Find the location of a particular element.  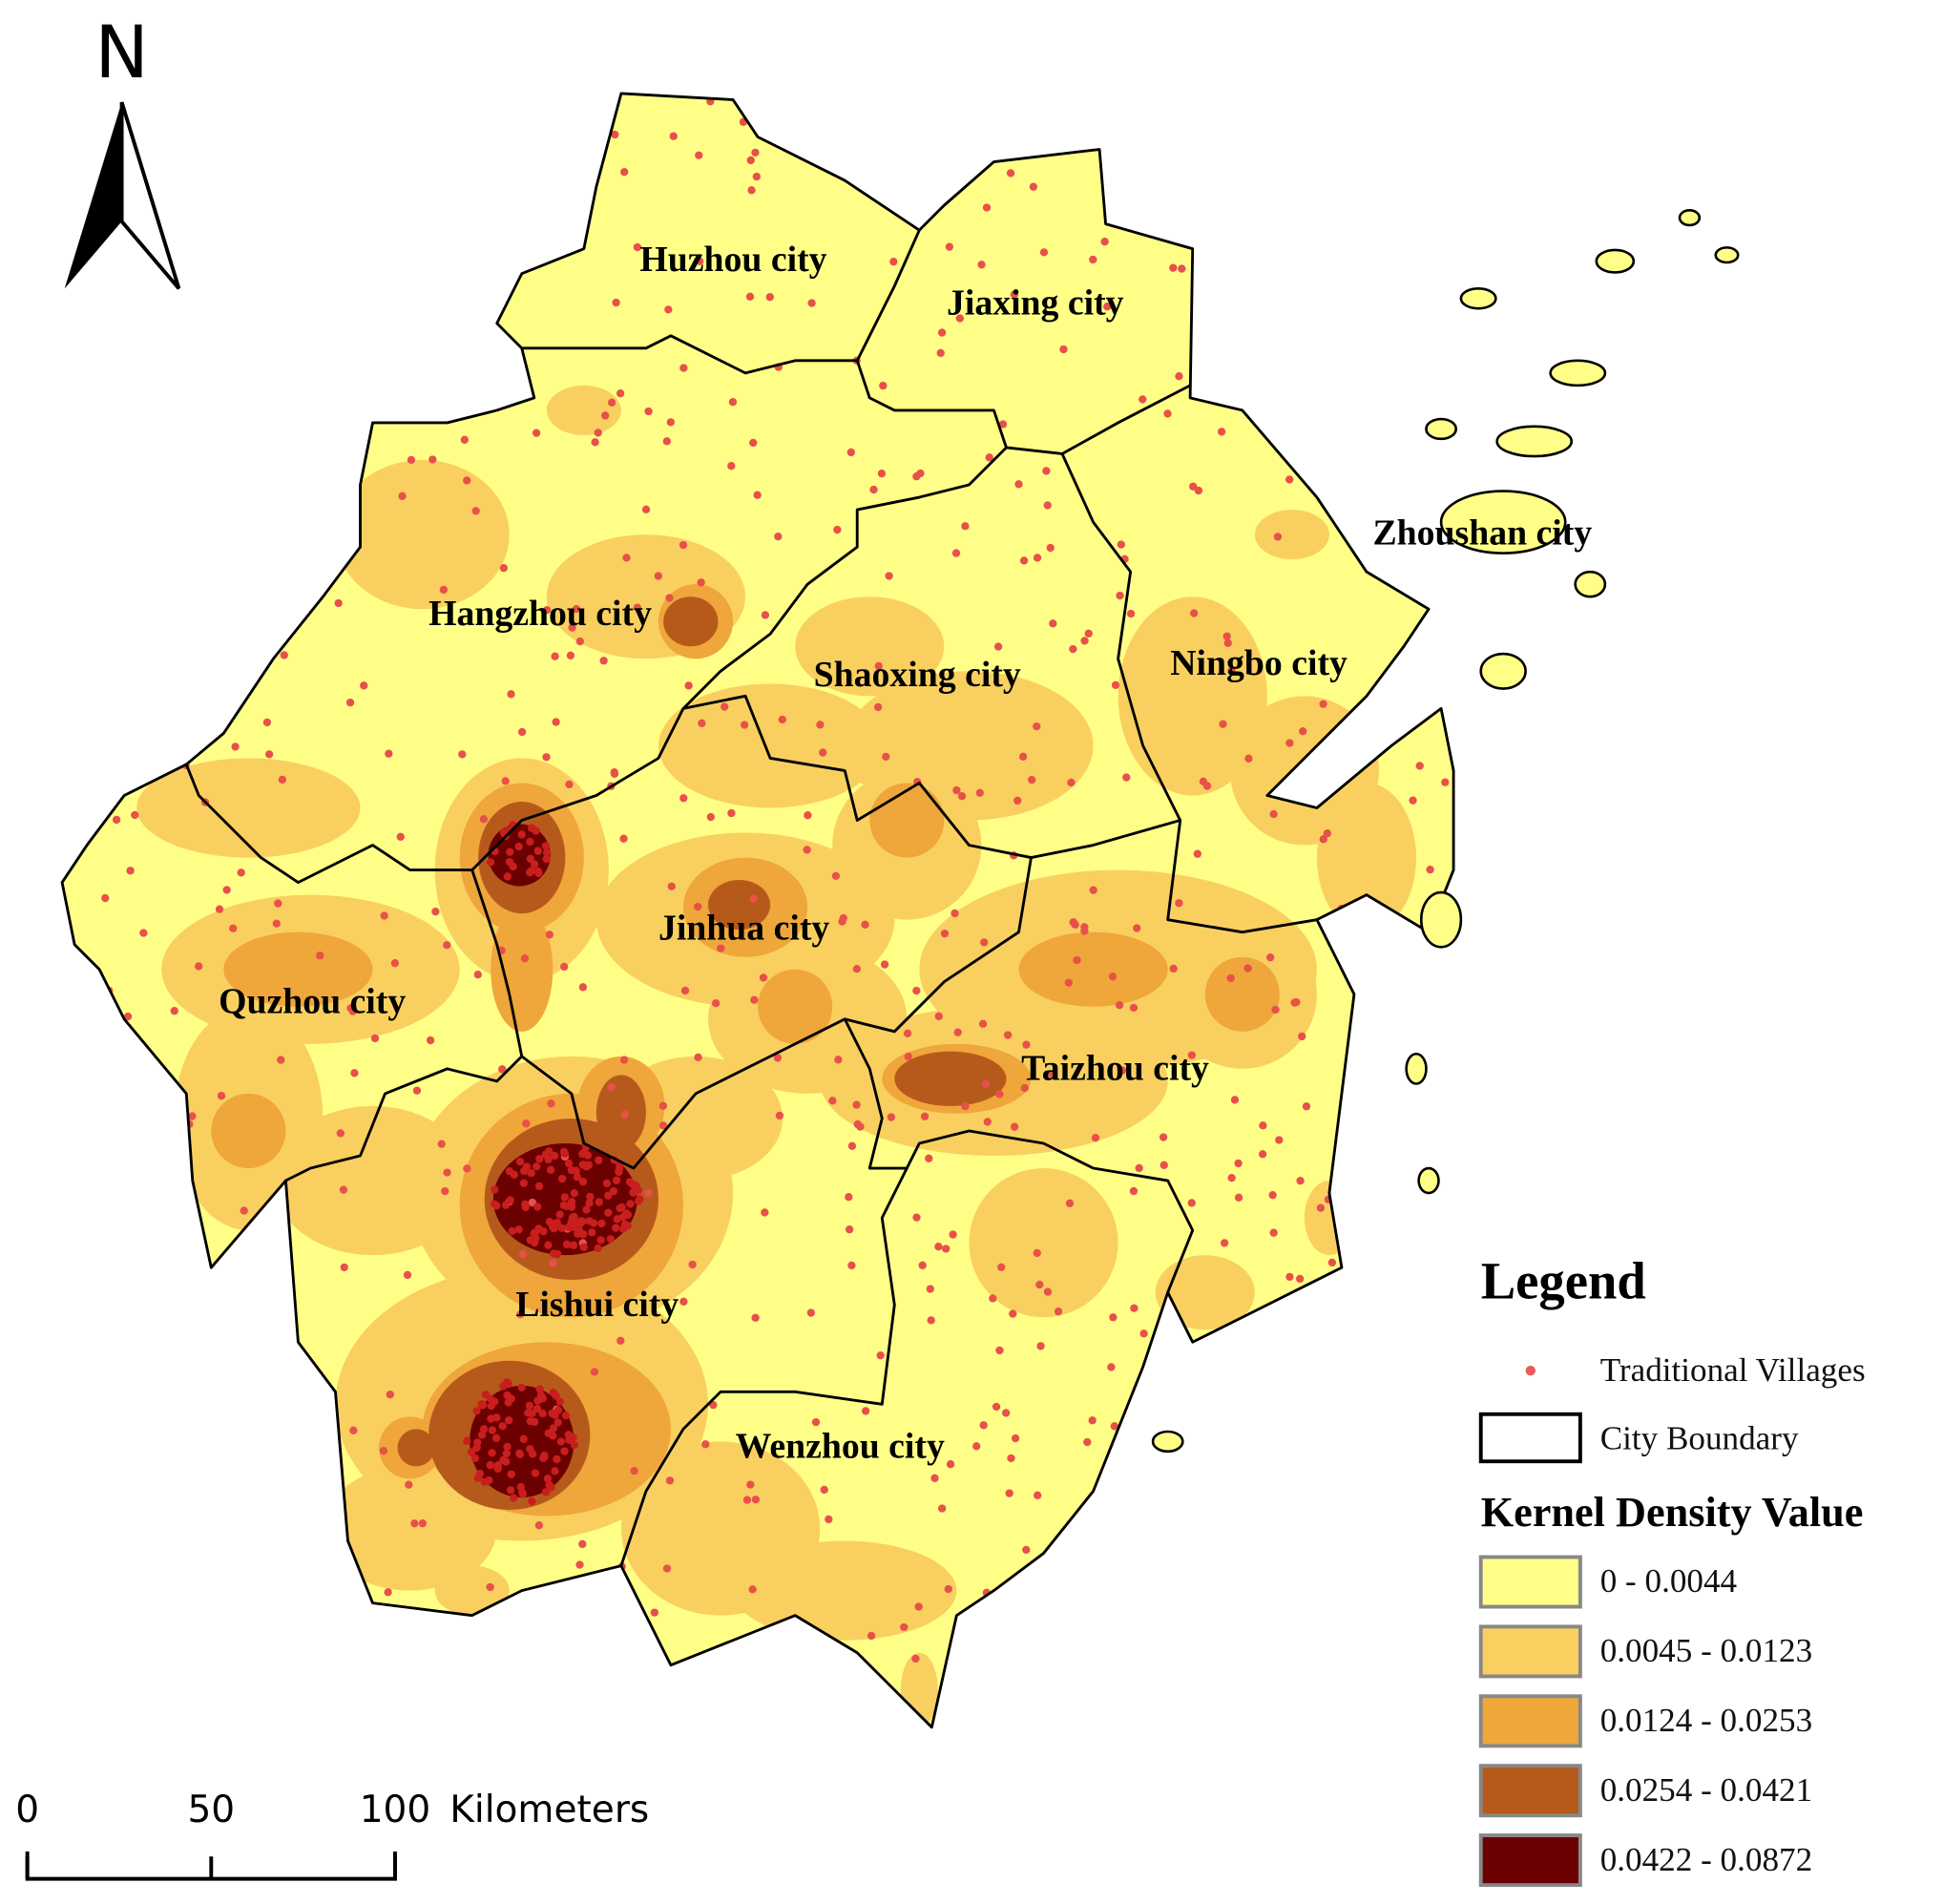

city-label: Ningbo city is located at coordinates (1259, 663).